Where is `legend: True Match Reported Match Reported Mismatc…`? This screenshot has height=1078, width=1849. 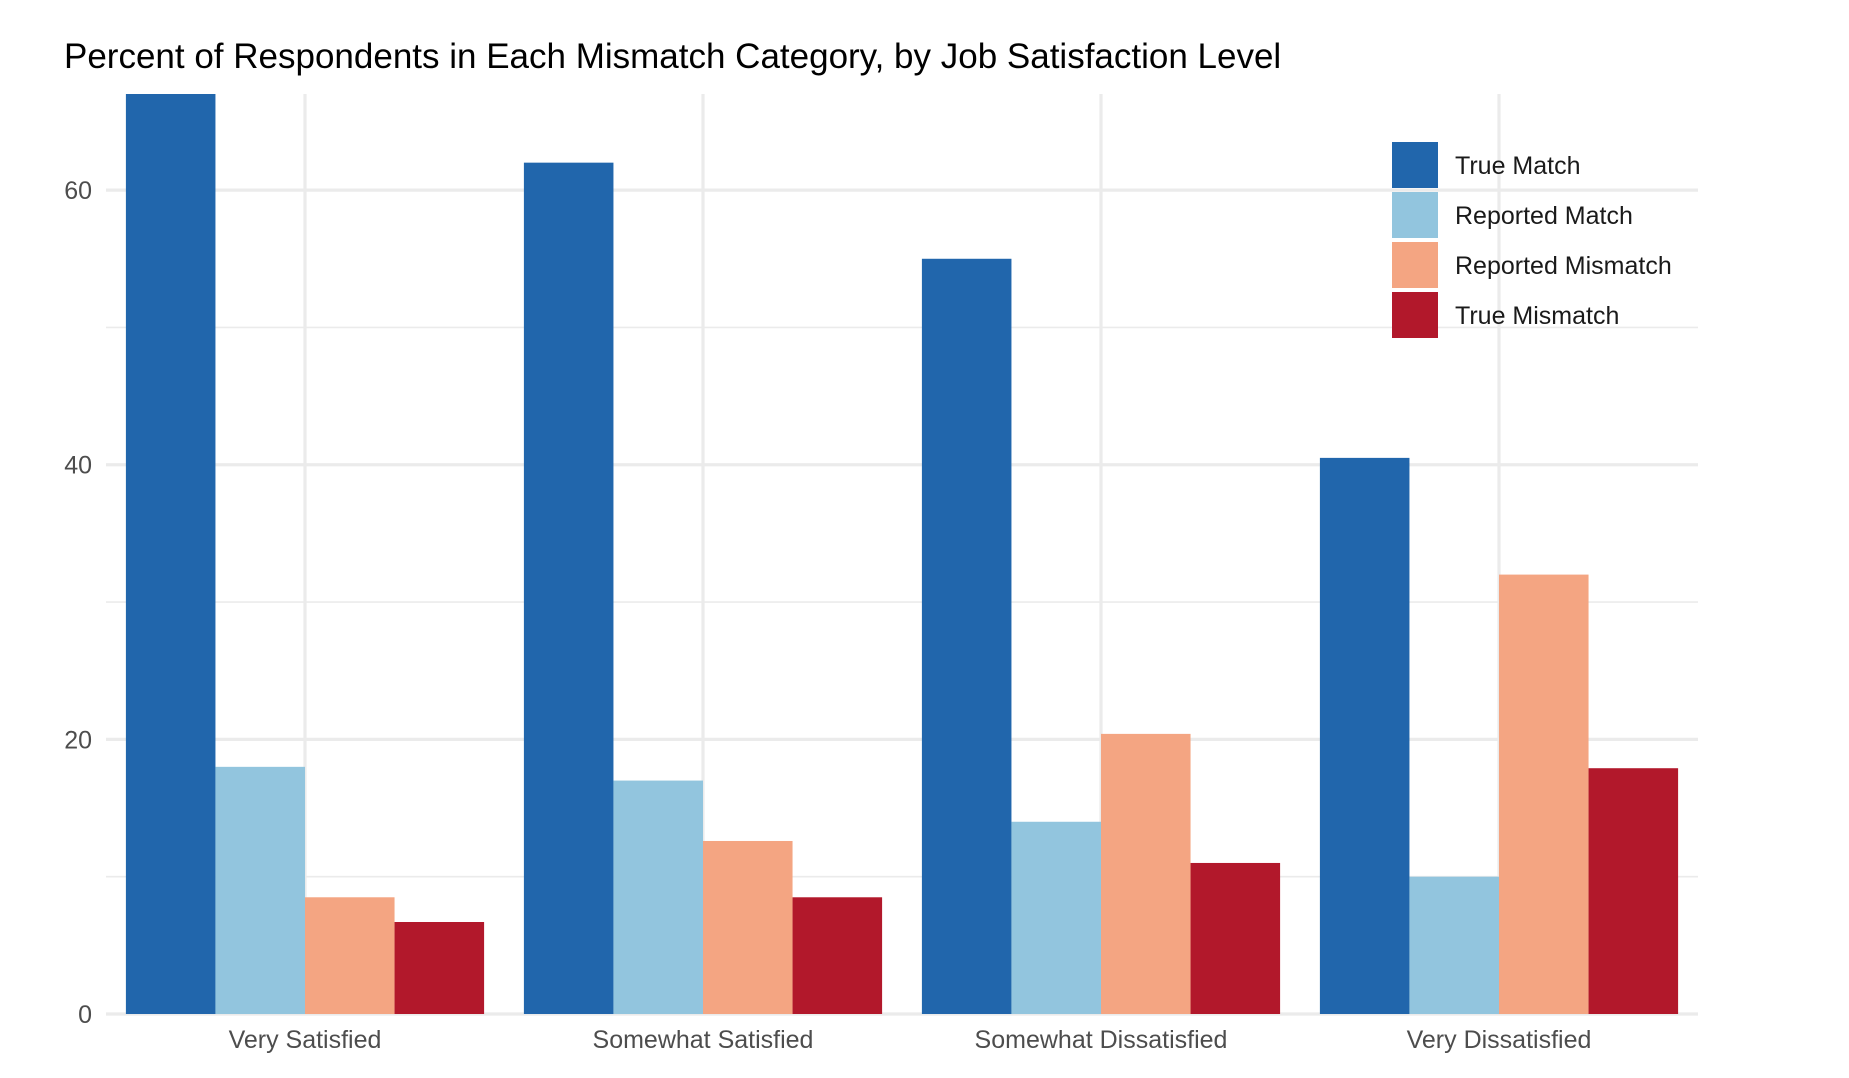 legend: True Match Reported Match Reported Mismatc… is located at coordinates (1532, 240).